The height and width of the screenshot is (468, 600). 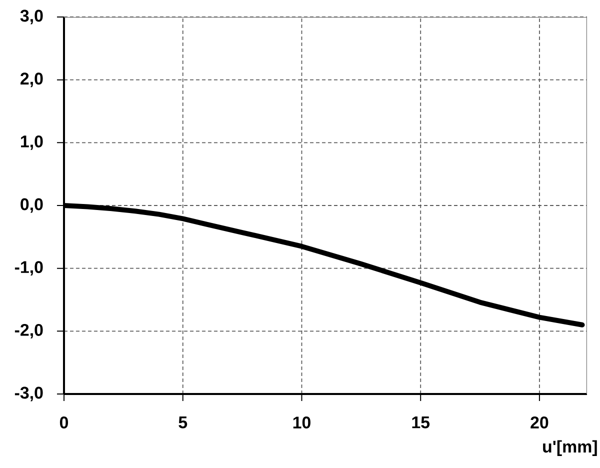 What do you see at coordinates (64, 422) in the screenshot?
I see `x-tick-label: 0` at bounding box center [64, 422].